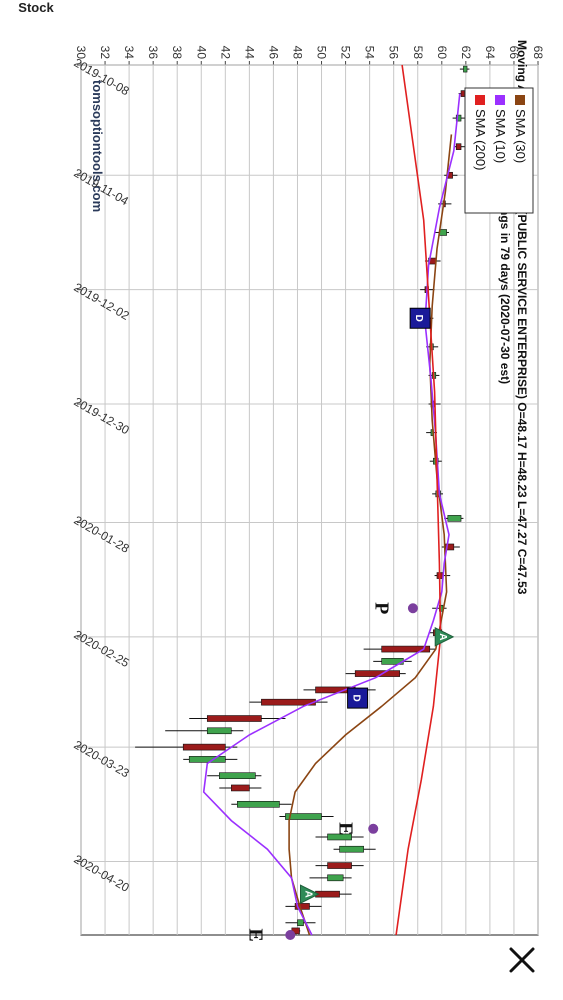  I want to click on y-tick-label: 56, so click(394, 53).